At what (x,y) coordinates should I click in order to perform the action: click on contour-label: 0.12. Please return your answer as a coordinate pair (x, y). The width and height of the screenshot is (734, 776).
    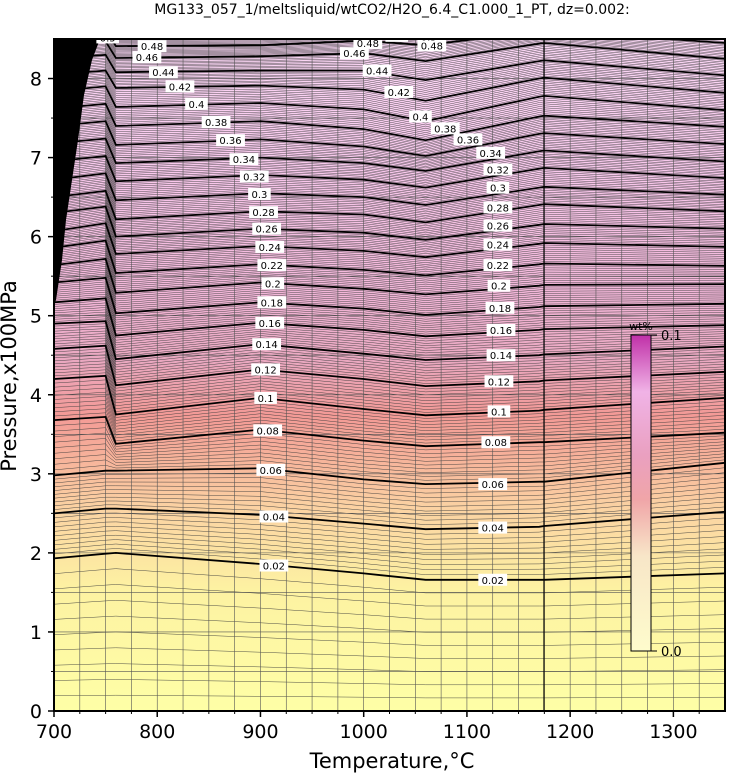
    Looking at the image, I should click on (265, 370).